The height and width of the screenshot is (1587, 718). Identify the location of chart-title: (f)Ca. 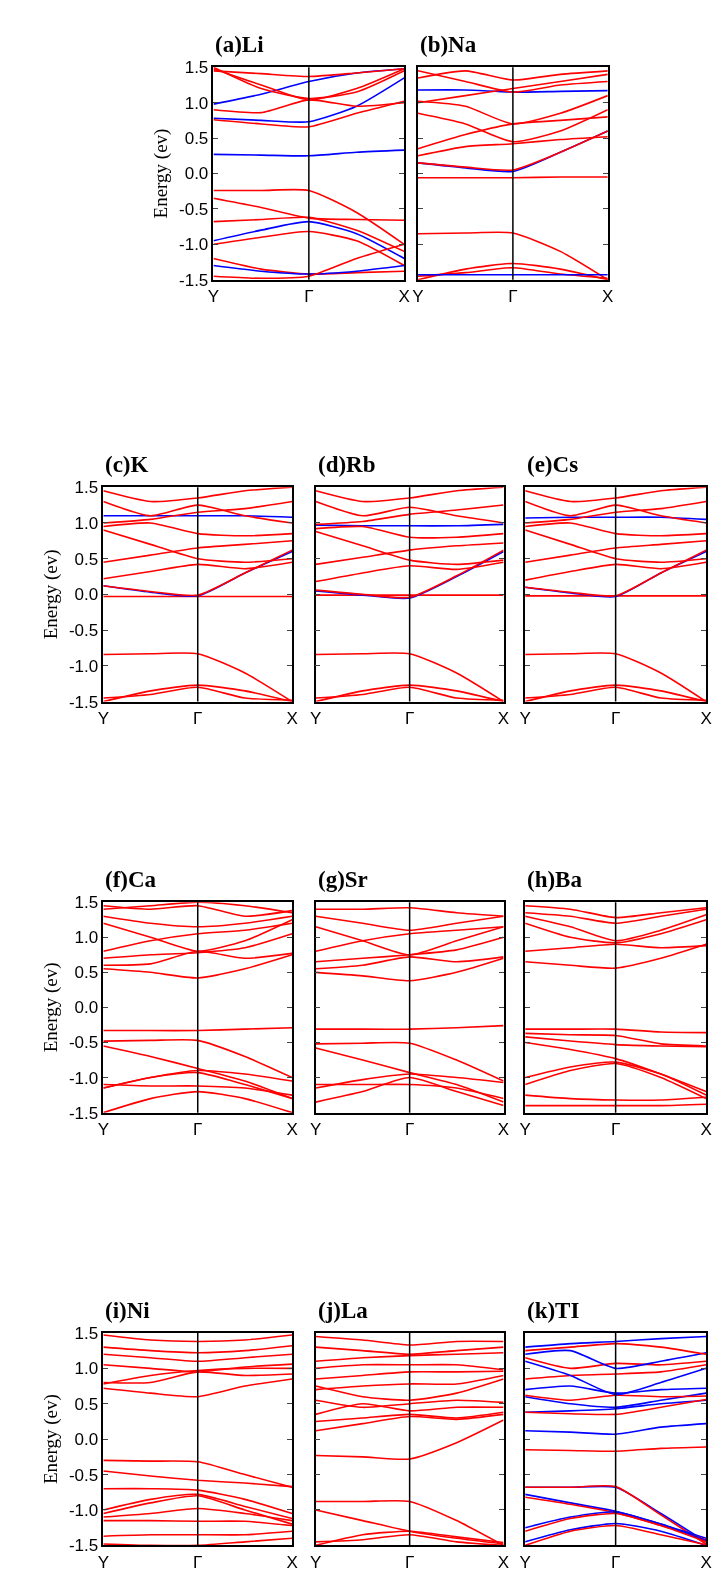
(131, 879).